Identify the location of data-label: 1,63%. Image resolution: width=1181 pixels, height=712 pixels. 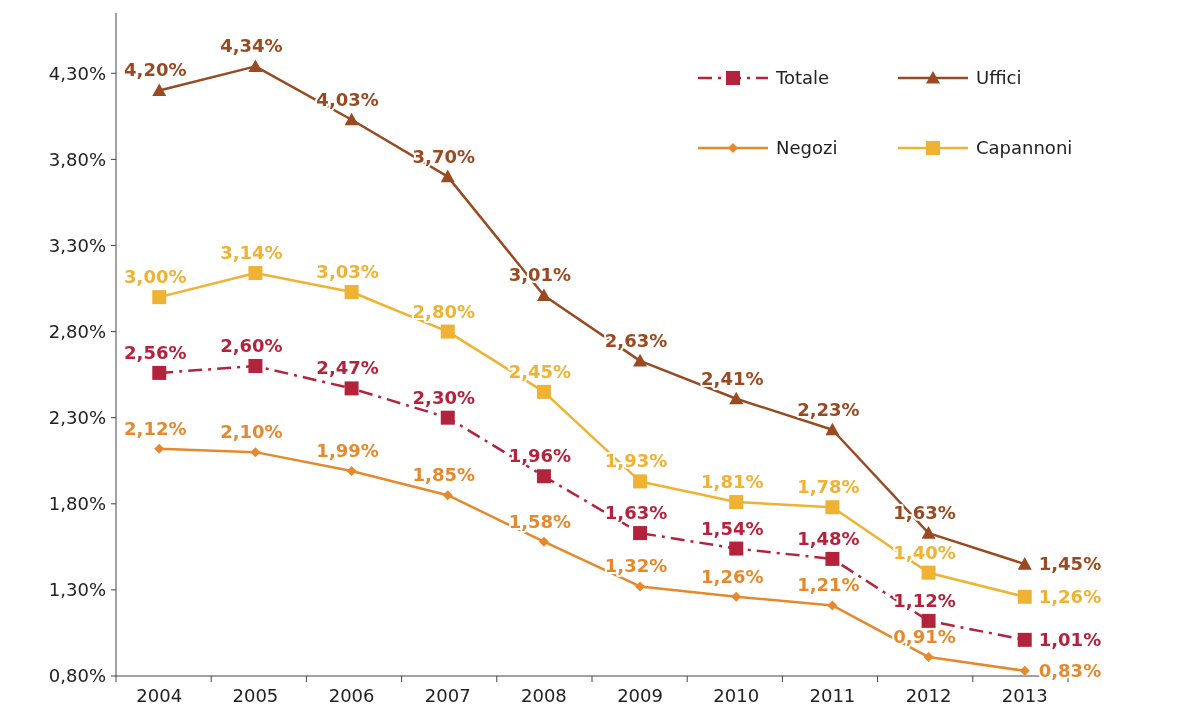
(636, 513).